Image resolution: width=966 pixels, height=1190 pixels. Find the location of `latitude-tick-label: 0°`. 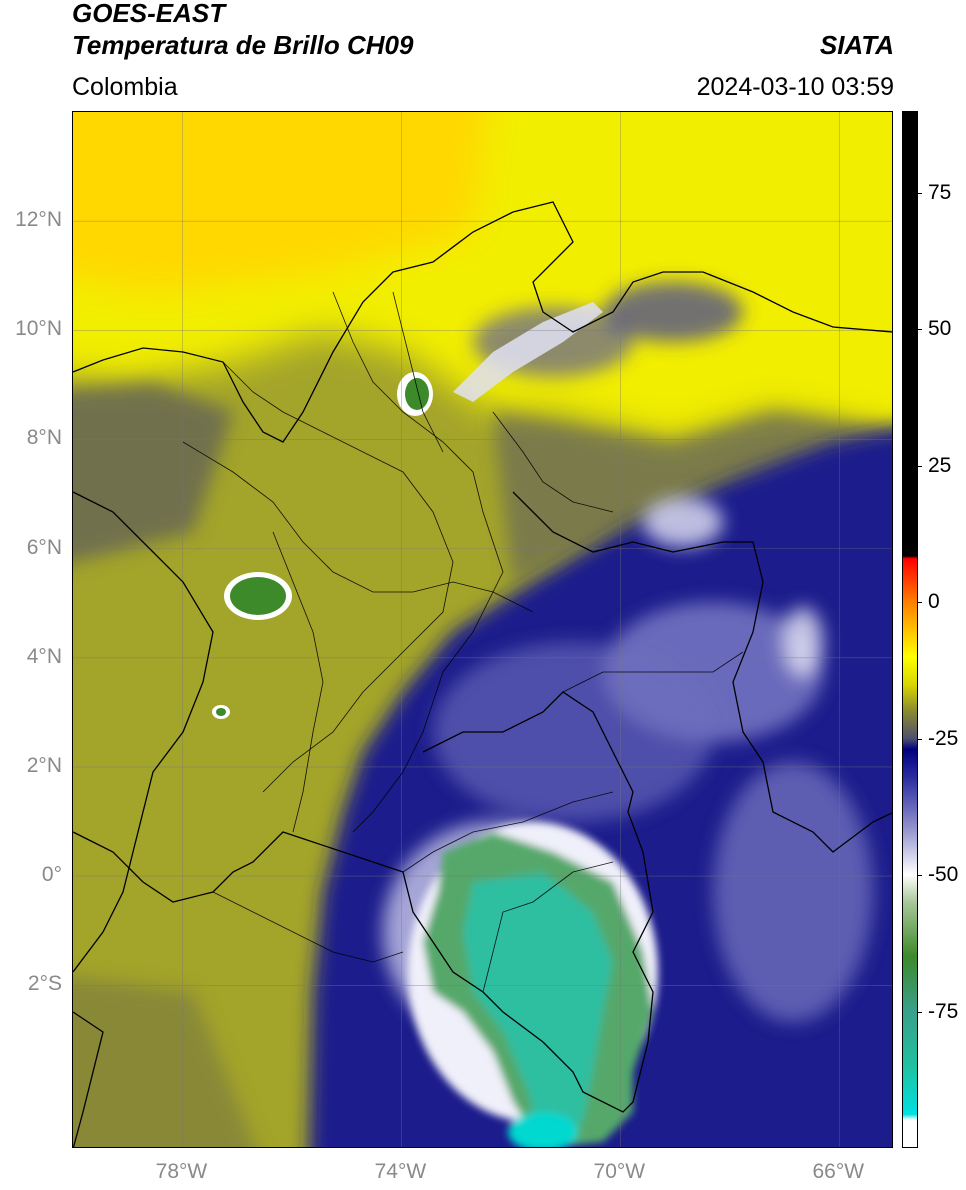

latitude-tick-label: 0° is located at coordinates (51, 875).